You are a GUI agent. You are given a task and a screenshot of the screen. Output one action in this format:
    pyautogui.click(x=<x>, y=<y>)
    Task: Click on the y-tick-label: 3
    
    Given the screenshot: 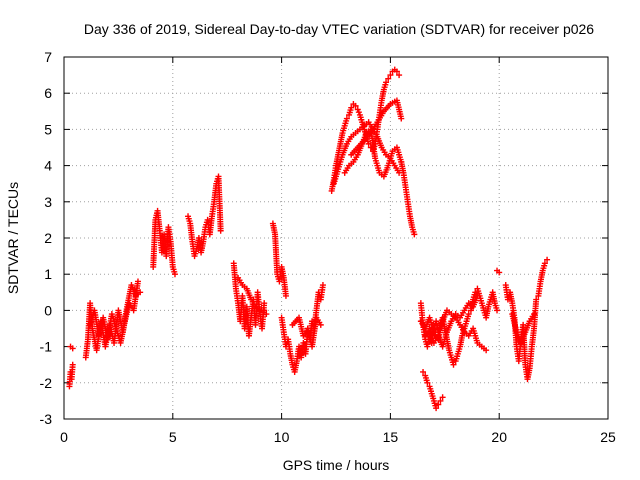 What is the action you would take?
    pyautogui.click(x=48, y=202)
    